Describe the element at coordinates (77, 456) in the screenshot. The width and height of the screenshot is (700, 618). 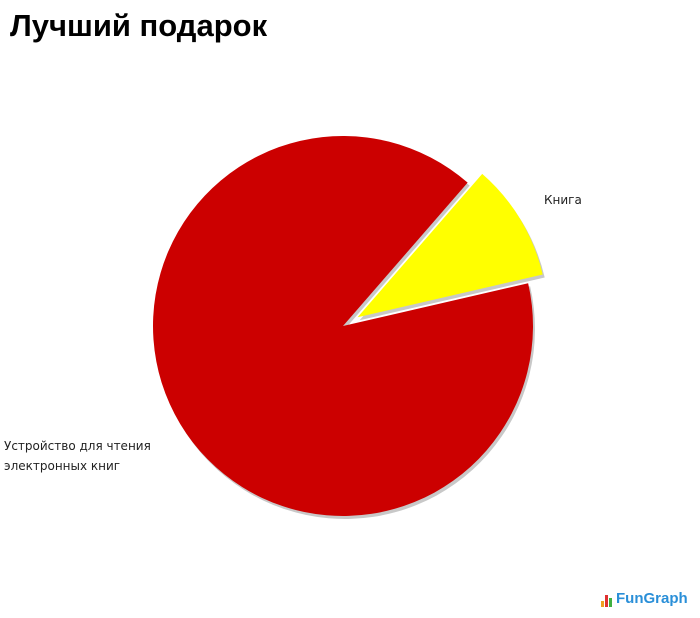
I see `slice-label-ereader: Устройство для чтения электронных книг` at that location.